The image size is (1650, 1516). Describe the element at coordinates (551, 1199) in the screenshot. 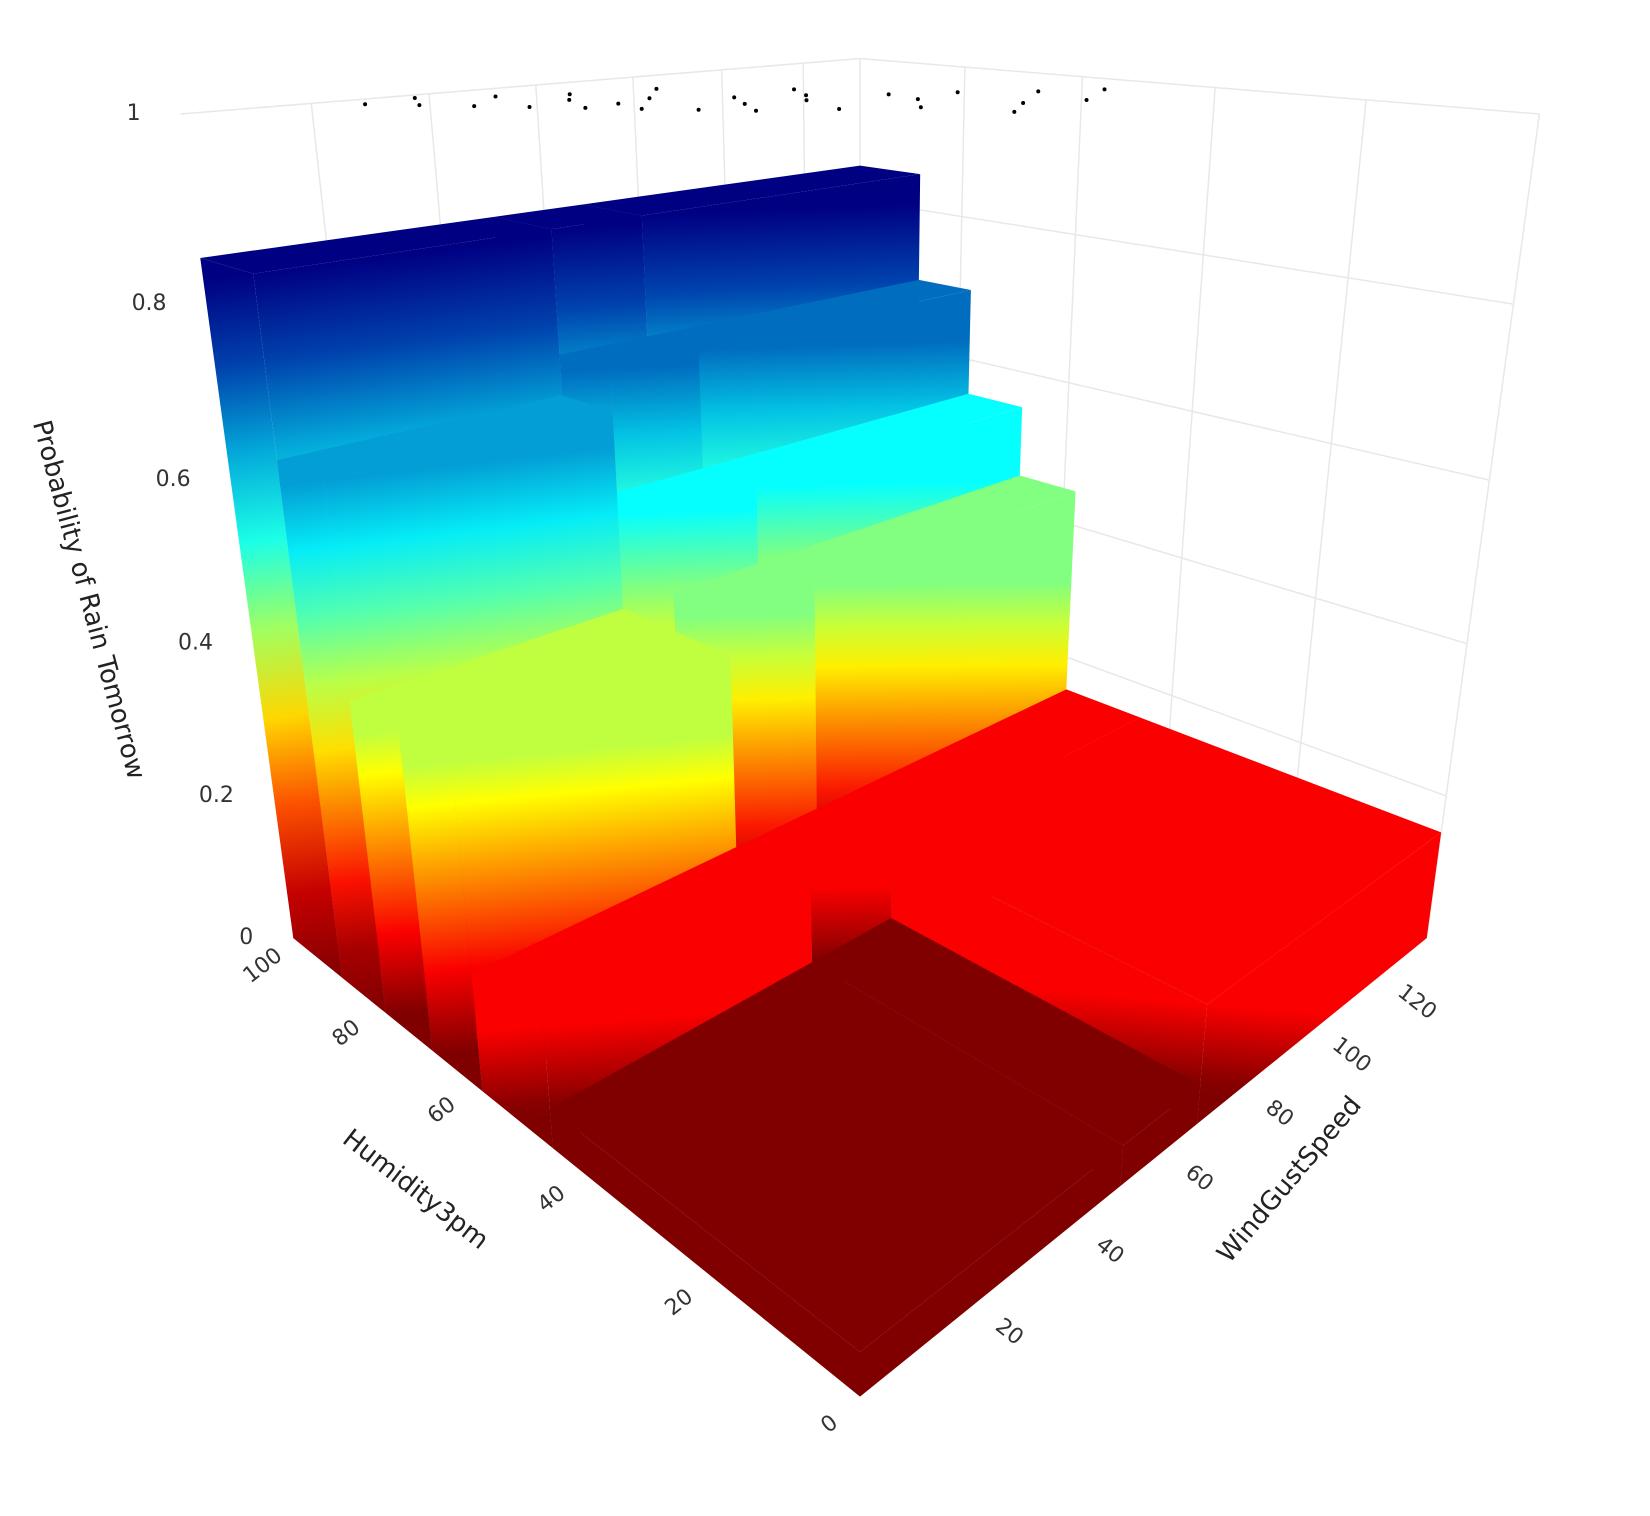

I see `x-tick-label: 40` at that location.